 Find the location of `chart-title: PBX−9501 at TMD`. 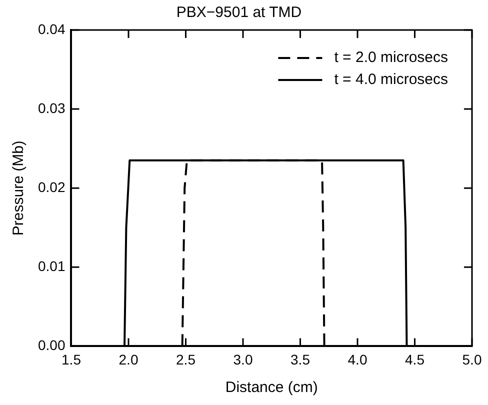

chart-title: PBX−9501 at TMD is located at coordinates (239, 13).